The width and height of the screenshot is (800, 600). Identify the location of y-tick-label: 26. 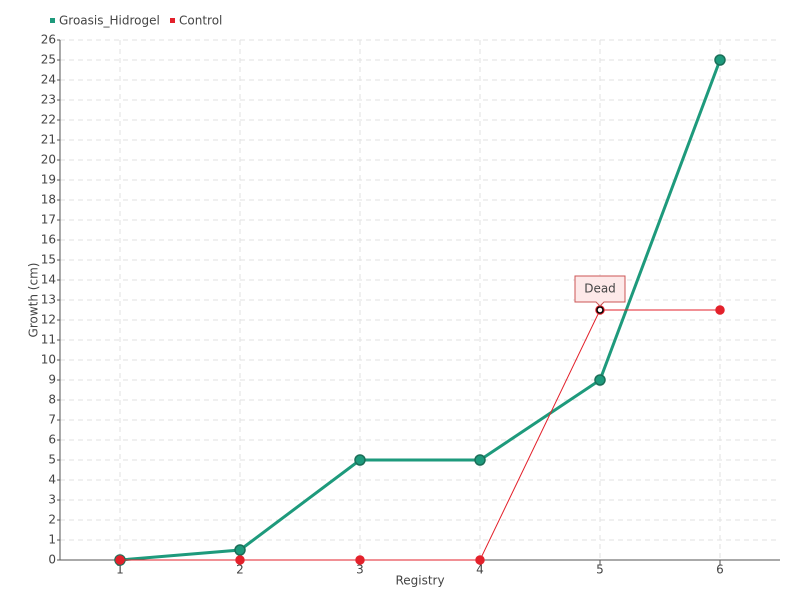
(48, 40).